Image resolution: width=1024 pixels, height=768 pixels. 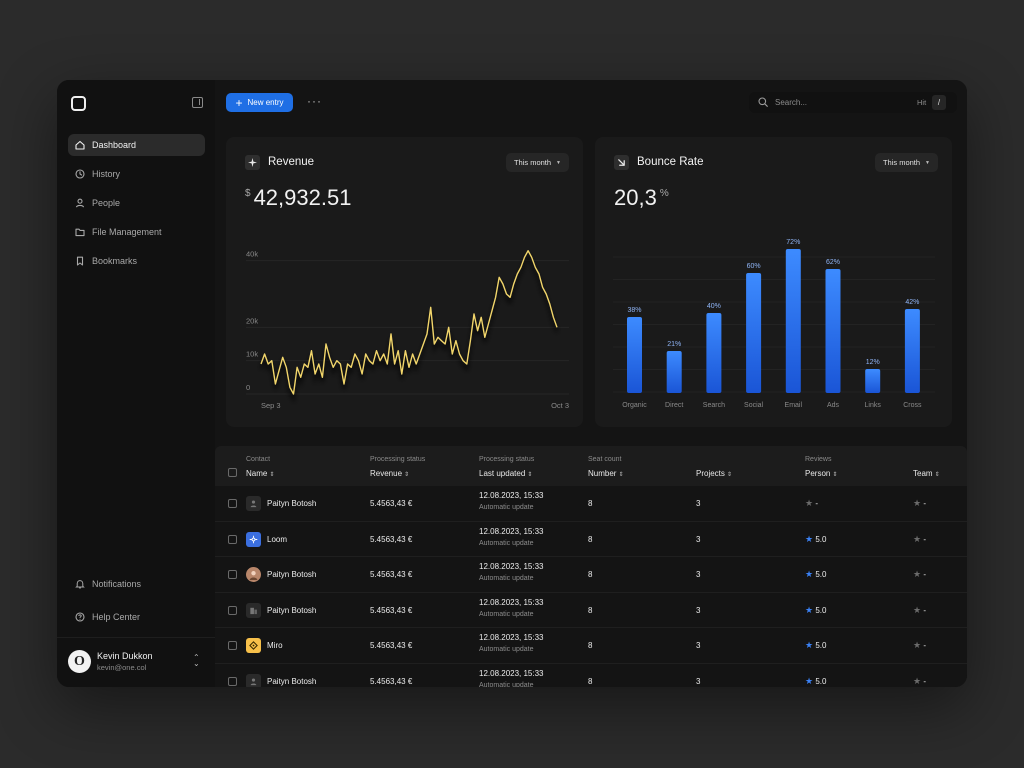 What do you see at coordinates (127, 232) in the screenshot?
I see `sidebar-item-label: File Management` at bounding box center [127, 232].